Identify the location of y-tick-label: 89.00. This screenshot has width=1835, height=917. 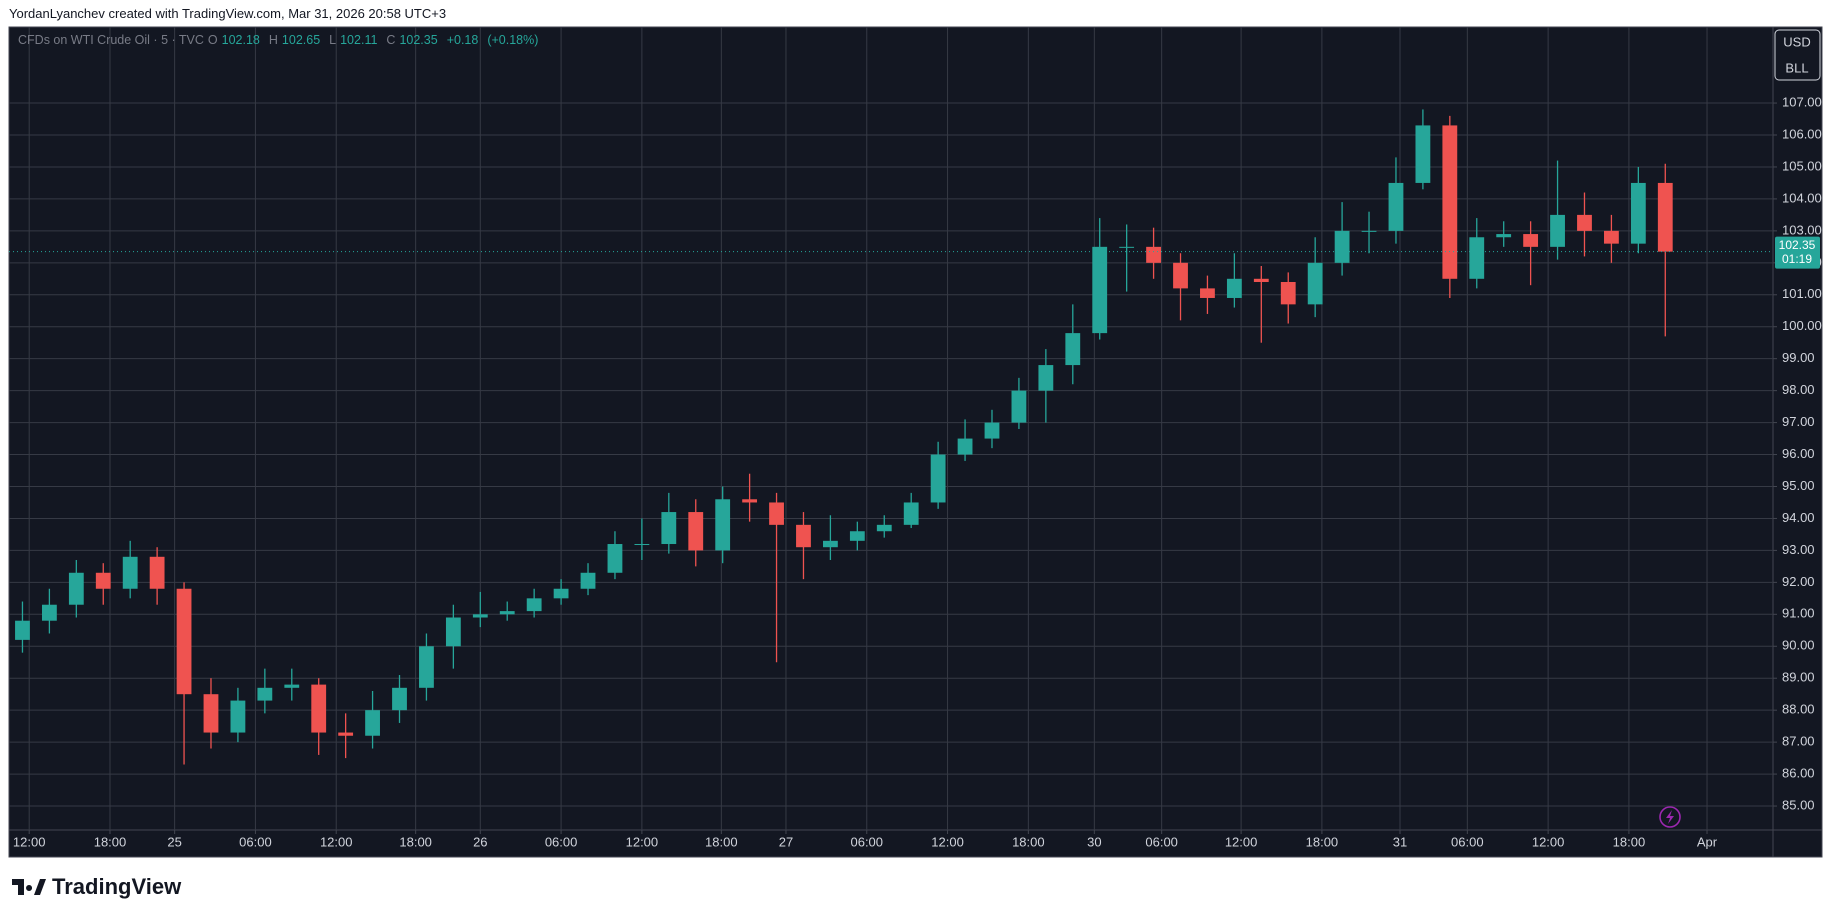
(1798, 677).